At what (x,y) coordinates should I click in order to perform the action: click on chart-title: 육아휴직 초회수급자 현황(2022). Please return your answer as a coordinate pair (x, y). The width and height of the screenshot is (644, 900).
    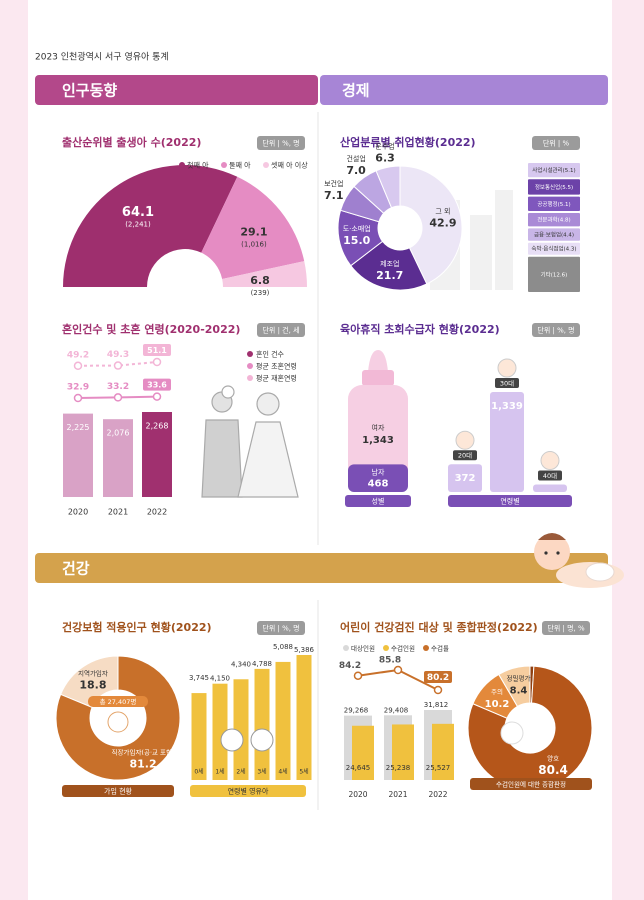
    Looking at the image, I should click on (420, 329).